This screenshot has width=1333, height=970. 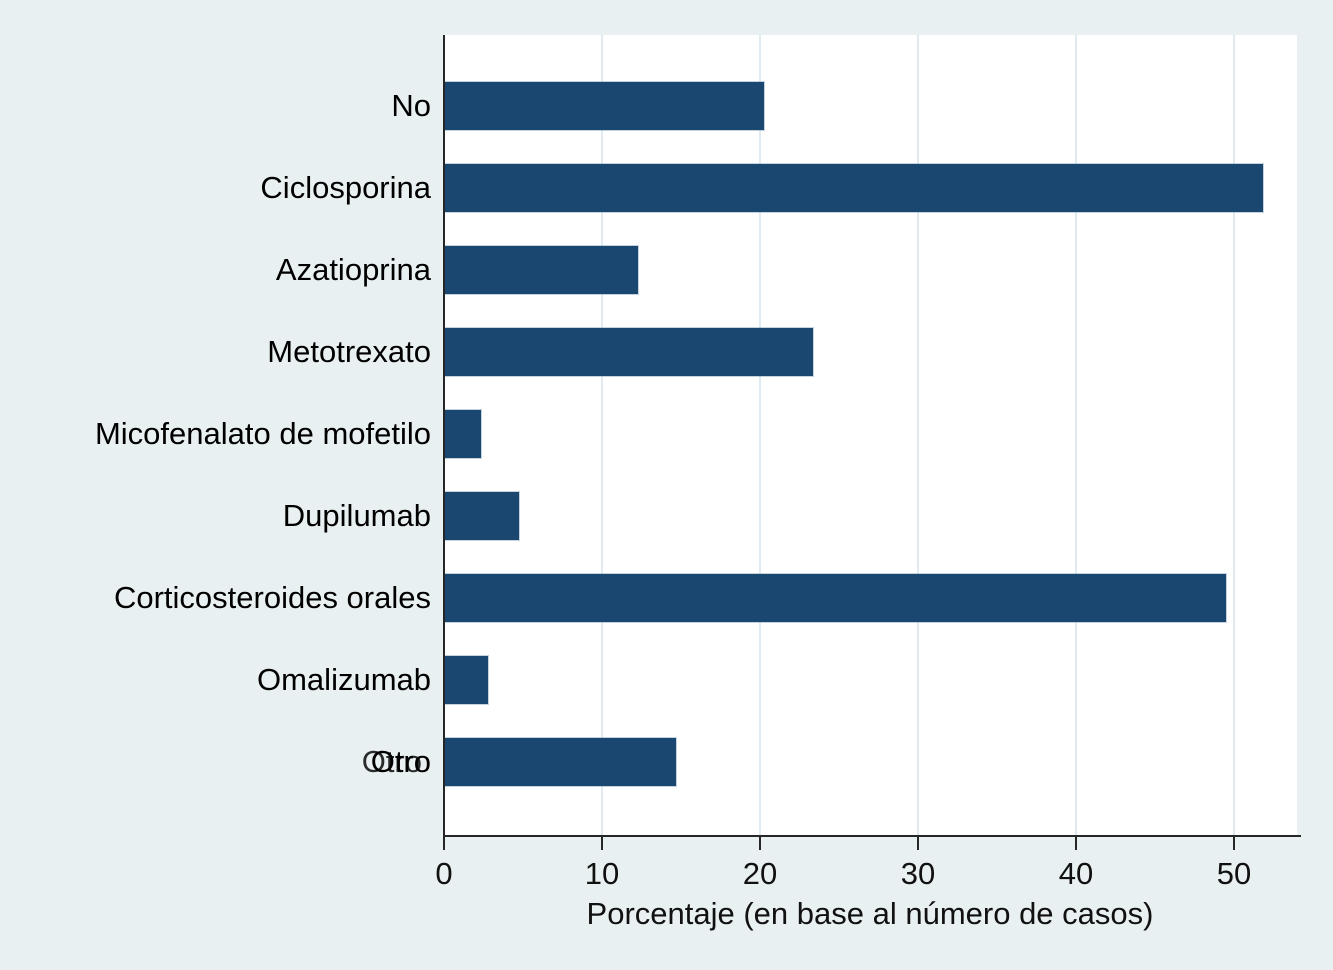 I want to click on x-tick-label: 50, so click(x=1234, y=873).